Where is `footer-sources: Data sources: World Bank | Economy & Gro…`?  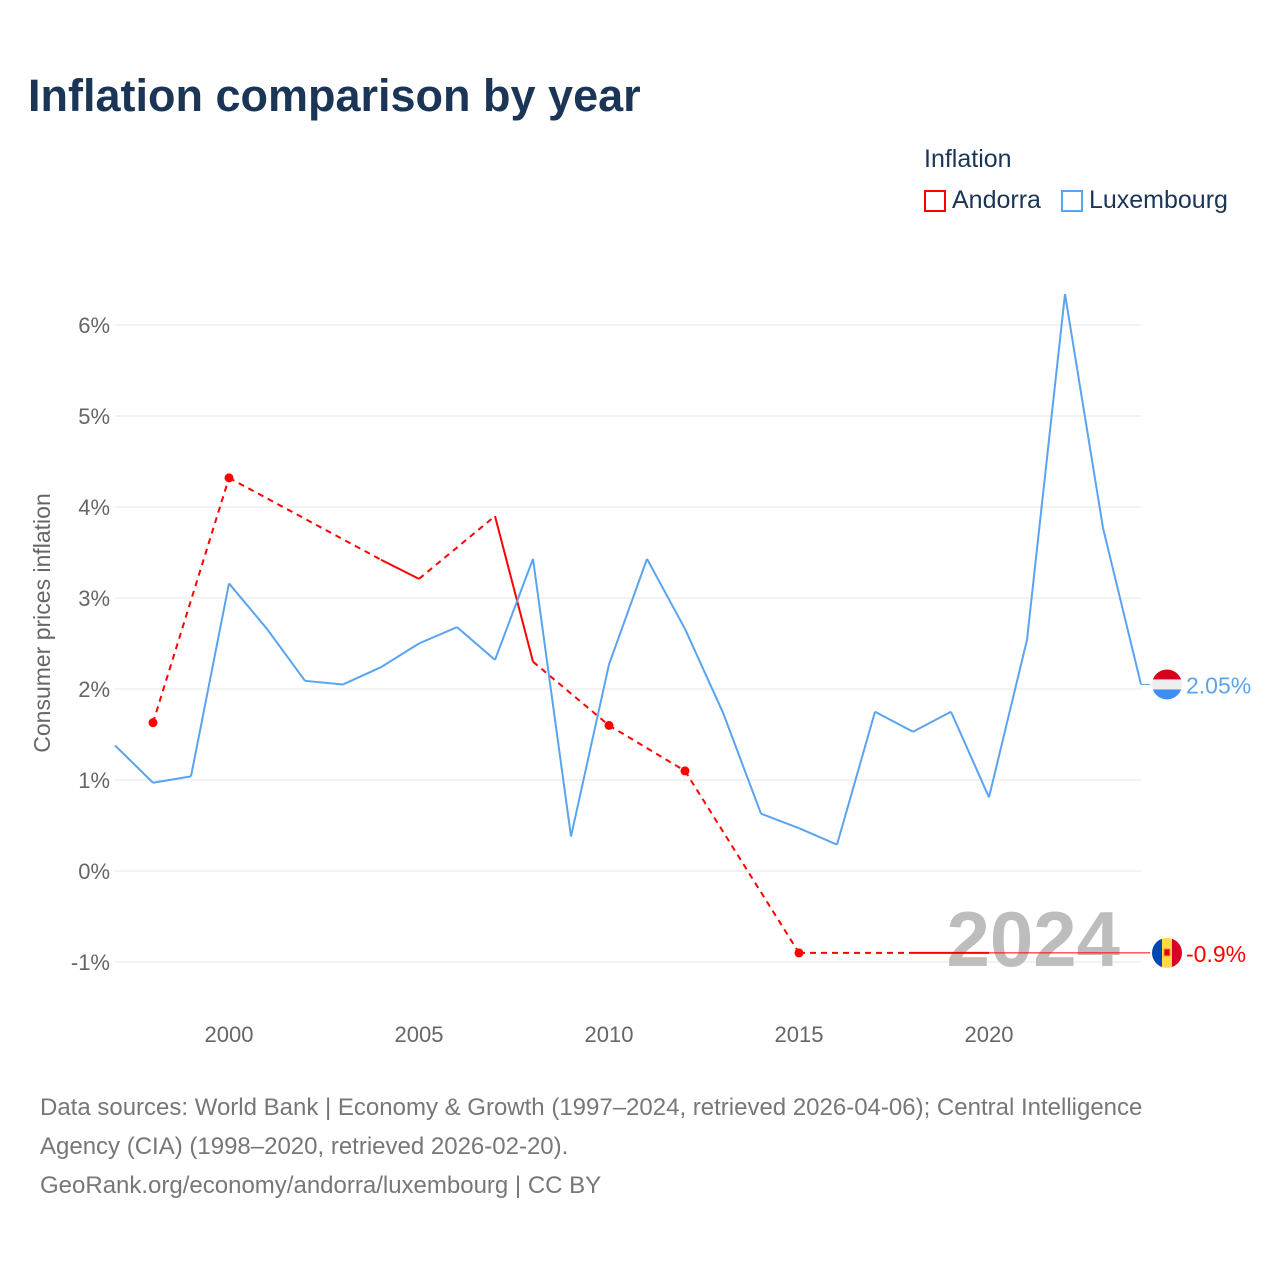 footer-sources: Data sources: World Bank | Economy & Gro… is located at coordinates (591, 1107).